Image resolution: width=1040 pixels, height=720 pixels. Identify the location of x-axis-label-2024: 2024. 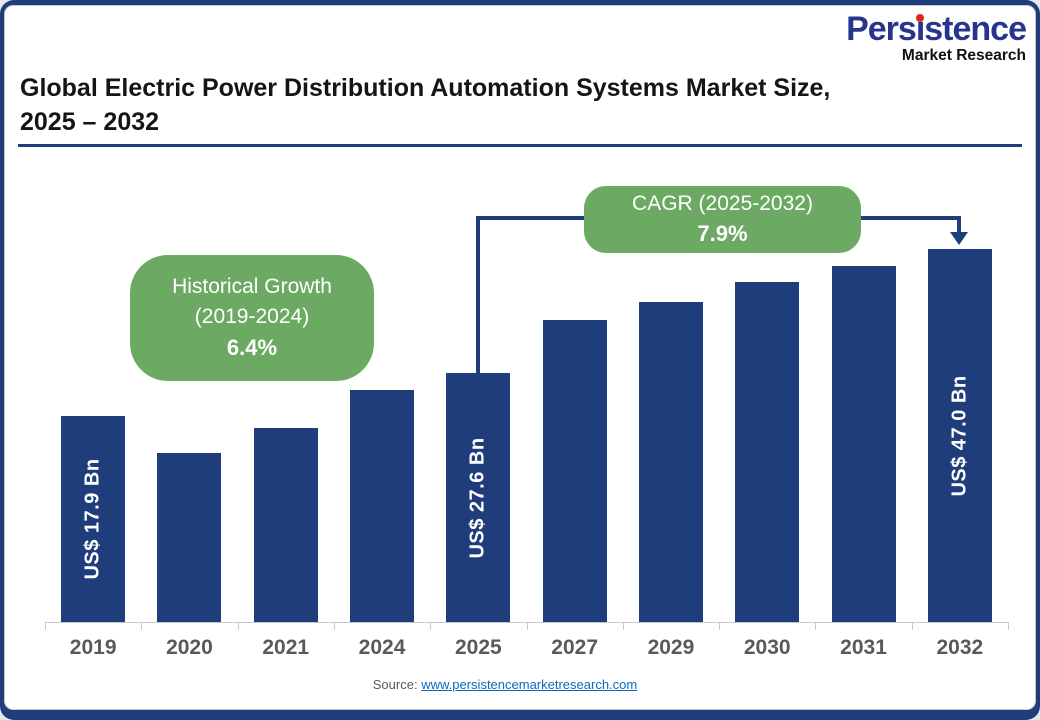
(382, 647).